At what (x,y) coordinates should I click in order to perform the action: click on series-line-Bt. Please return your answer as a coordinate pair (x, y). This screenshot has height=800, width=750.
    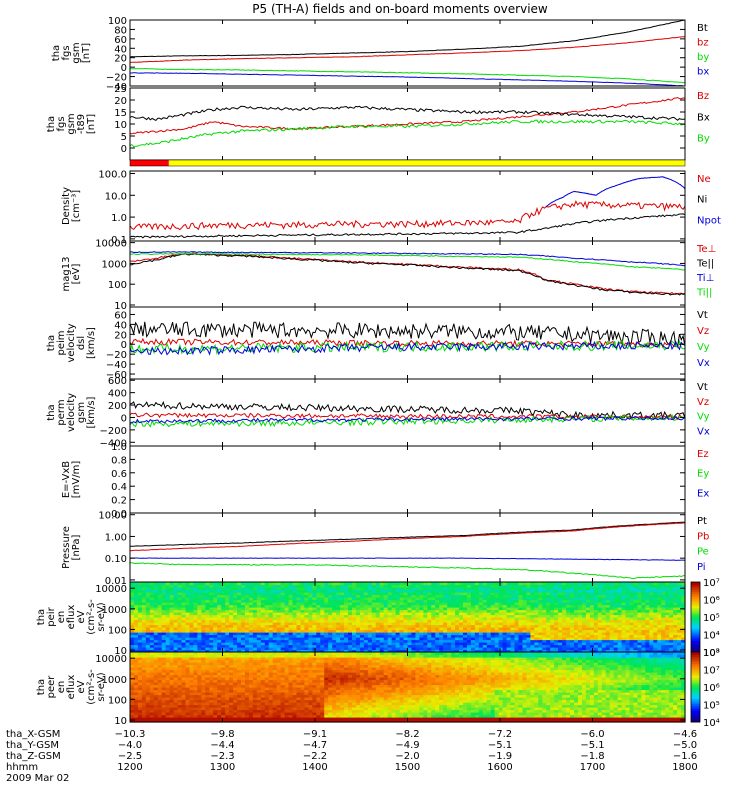
    Looking at the image, I should click on (407, 38).